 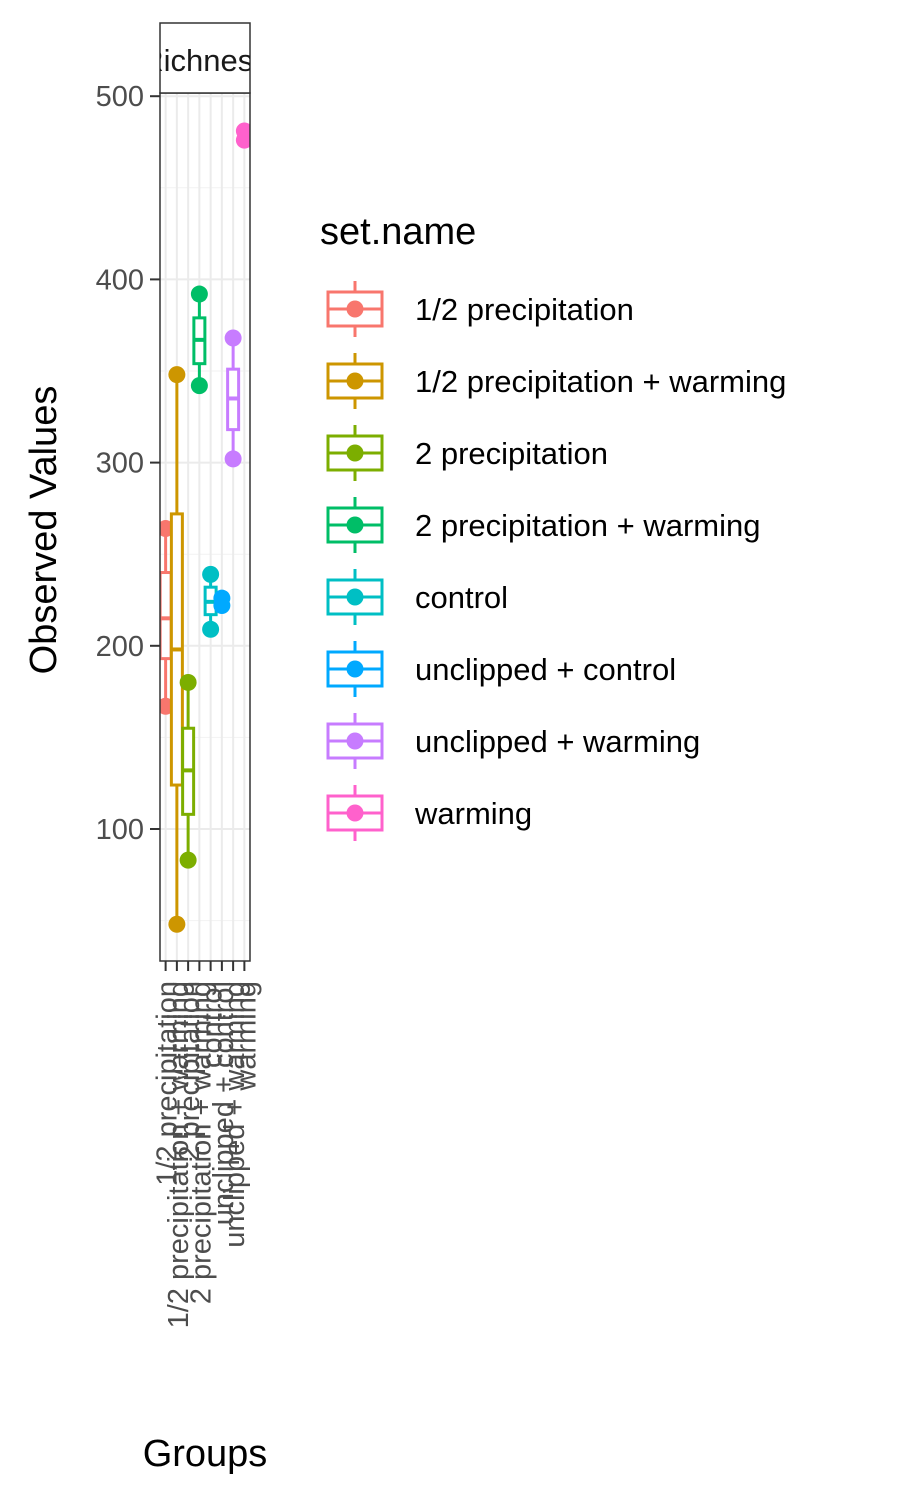 I want to click on legend-item: 2 precipitation, so click(x=467, y=453).